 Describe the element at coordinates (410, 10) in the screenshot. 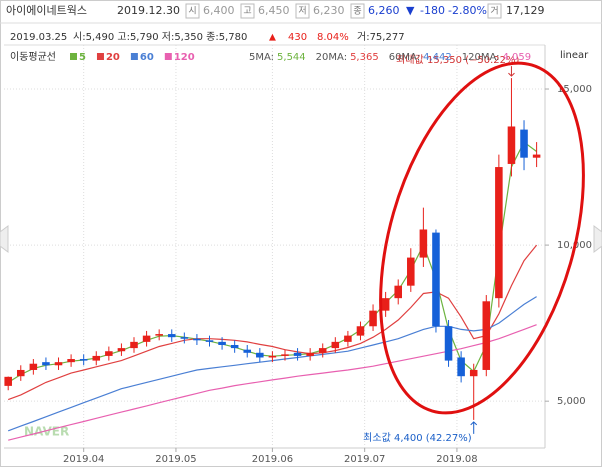

I see `change-arrow: ▼` at that location.